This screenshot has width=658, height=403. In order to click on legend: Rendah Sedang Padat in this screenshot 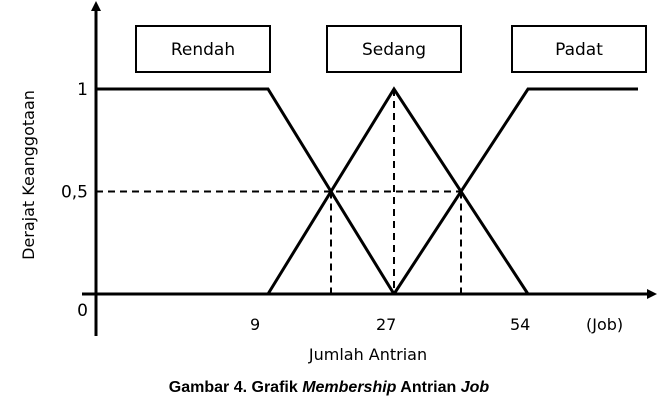, I will do `click(391, 49)`.